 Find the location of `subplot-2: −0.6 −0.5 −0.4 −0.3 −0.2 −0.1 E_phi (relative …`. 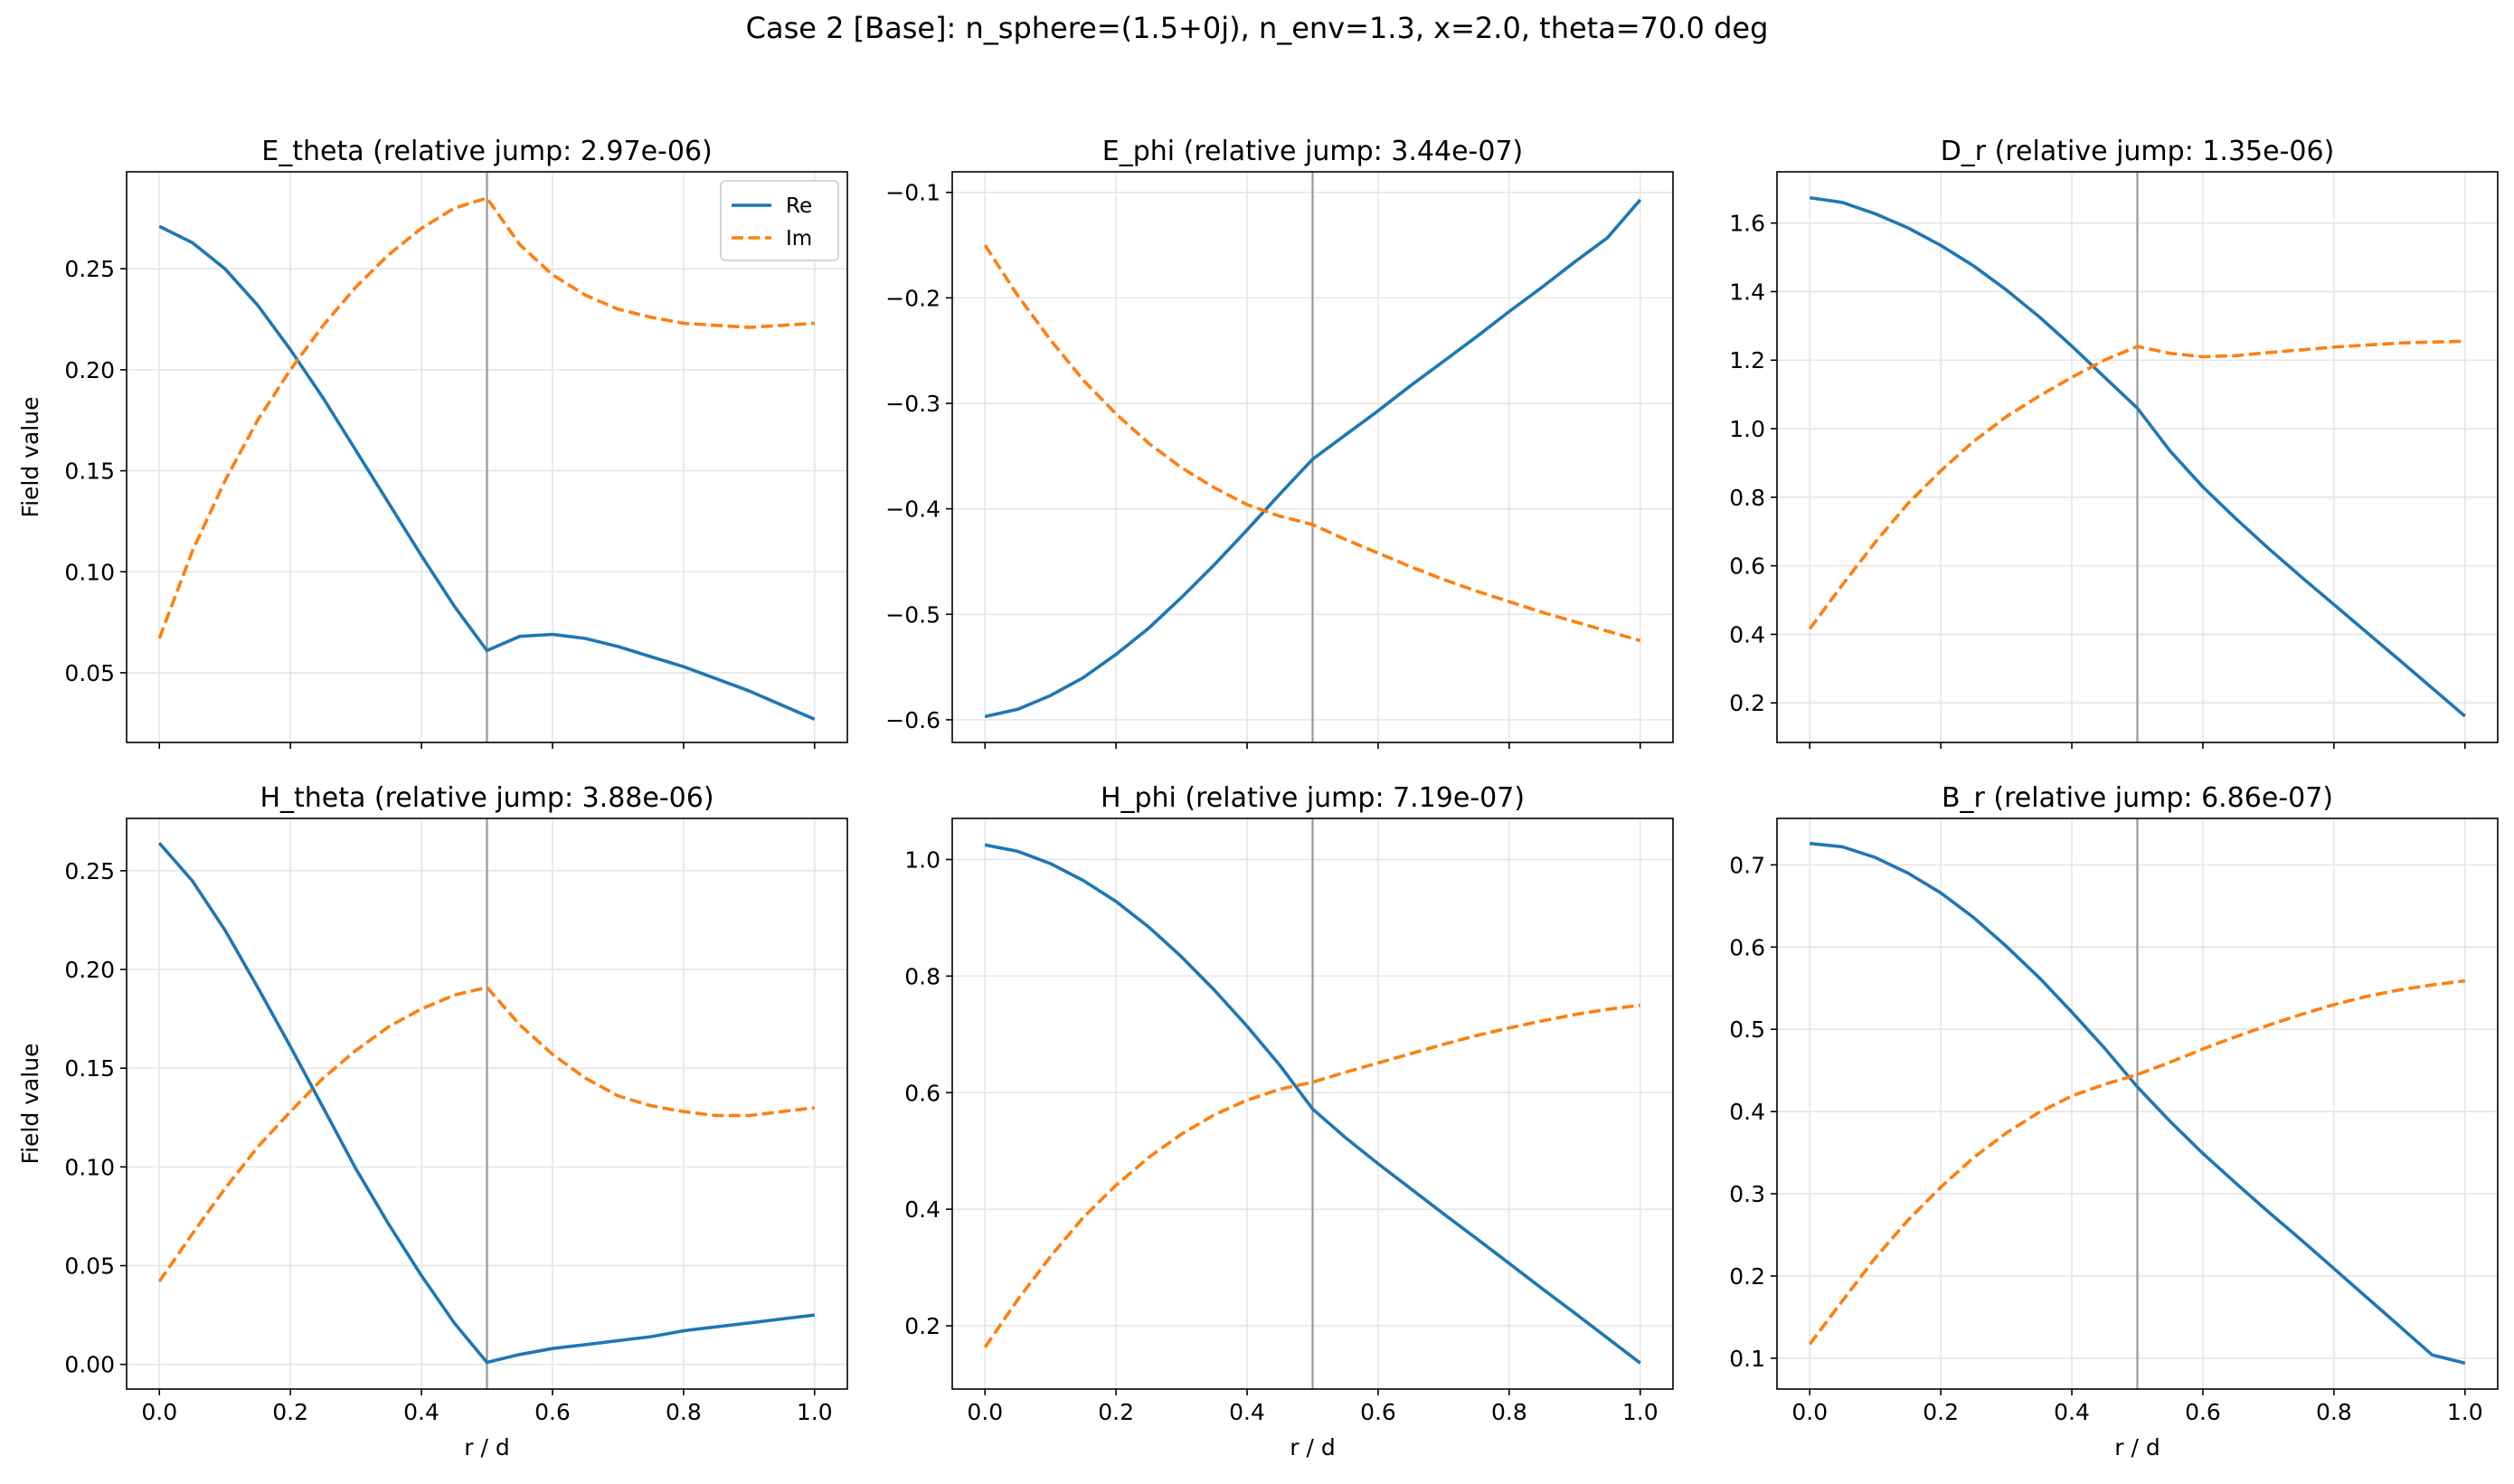

subplot-2: −0.6 −0.5 −0.4 −0.3 −0.2 −0.1 E_phi (relative … is located at coordinates (1279, 442).